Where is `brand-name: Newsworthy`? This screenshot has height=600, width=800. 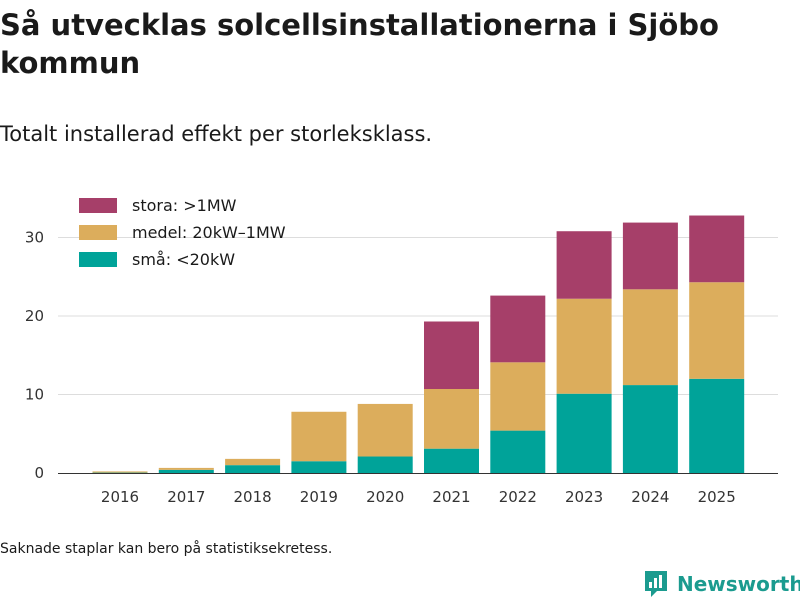 brand-name: Newsworthy is located at coordinates (738, 584).